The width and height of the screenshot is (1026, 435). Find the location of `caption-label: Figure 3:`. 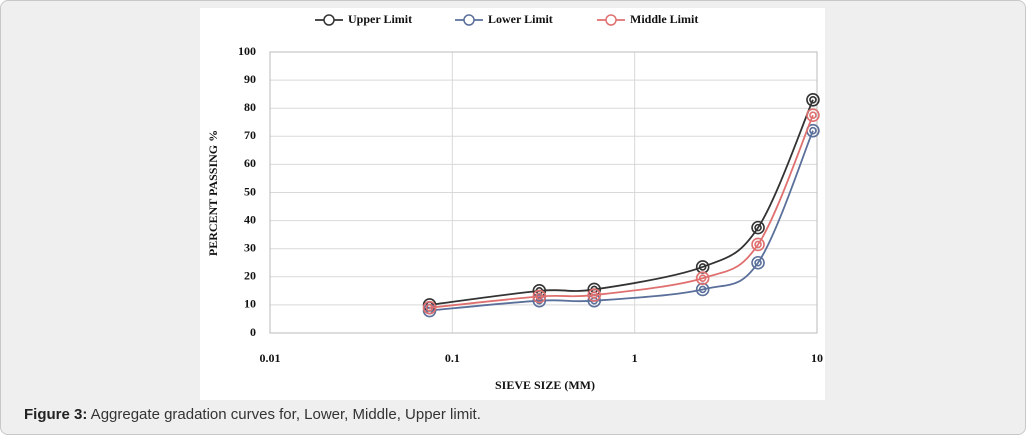

caption-label: Figure 3: is located at coordinates (56, 414).